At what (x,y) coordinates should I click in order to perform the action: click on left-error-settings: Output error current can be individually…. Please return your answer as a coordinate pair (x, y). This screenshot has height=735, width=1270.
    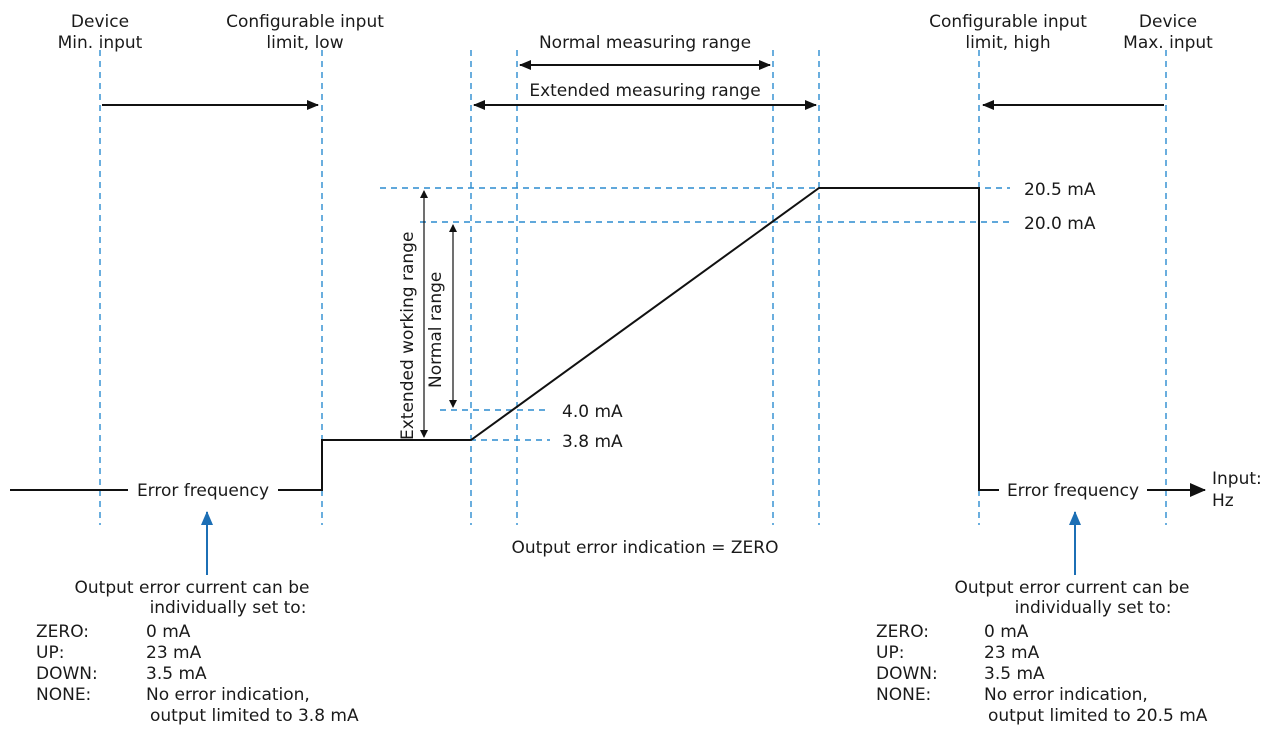
    Looking at the image, I should click on (197, 652).